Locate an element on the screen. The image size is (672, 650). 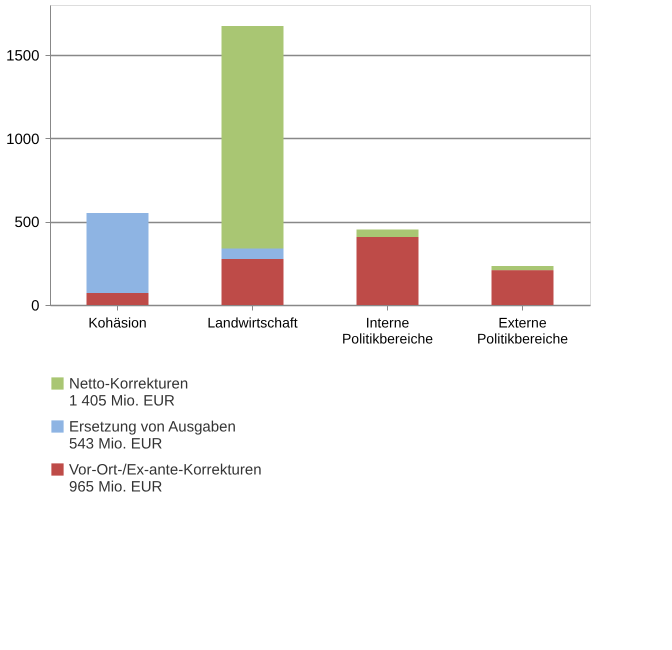
legend-label: Ersetzung von Ausgaben 543 Mio. EUR is located at coordinates (152, 435).